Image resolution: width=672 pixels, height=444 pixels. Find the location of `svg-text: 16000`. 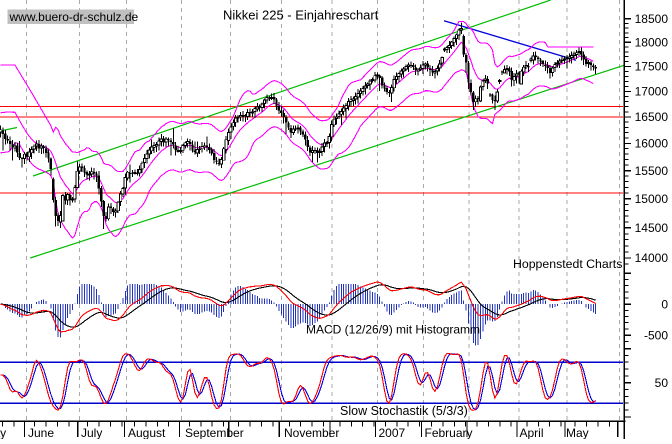

svg-text: 16000 is located at coordinates (652, 144).